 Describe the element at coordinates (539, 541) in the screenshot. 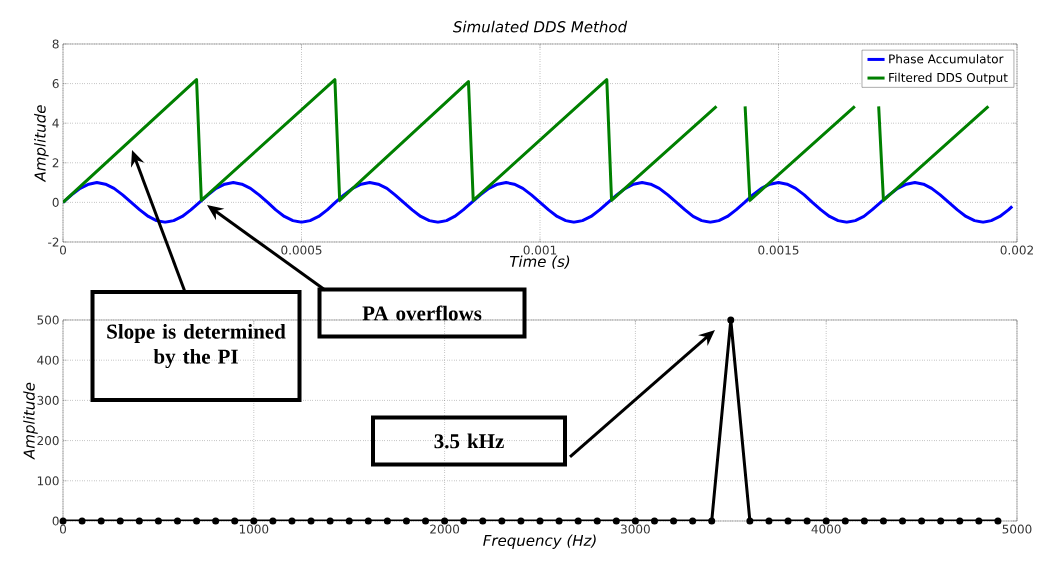

I see `x-axis-title: Frequency (Hz)` at that location.